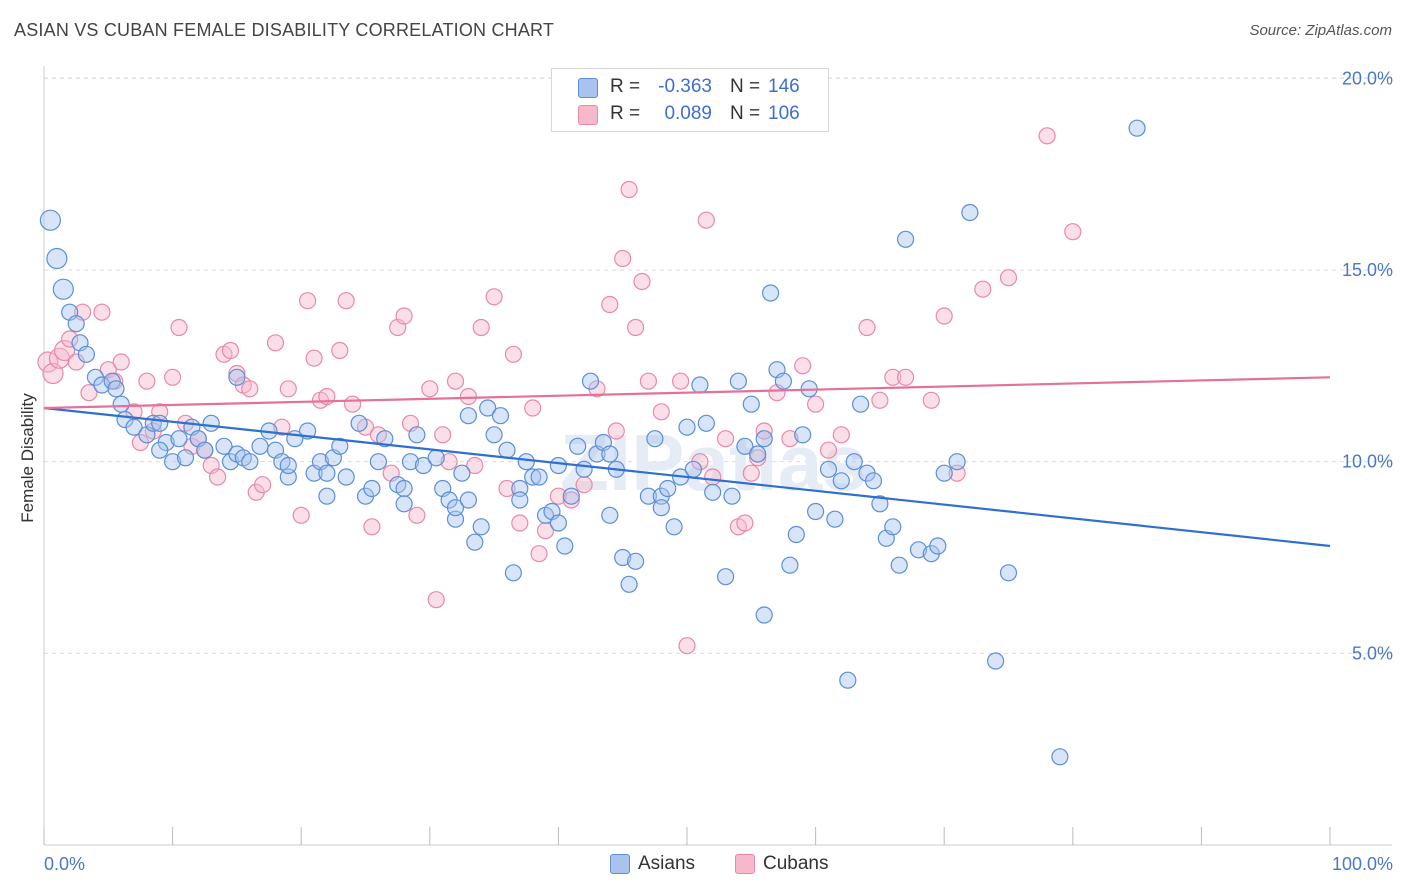  I want to click on legend-n-value: 146, so click(784, 86).